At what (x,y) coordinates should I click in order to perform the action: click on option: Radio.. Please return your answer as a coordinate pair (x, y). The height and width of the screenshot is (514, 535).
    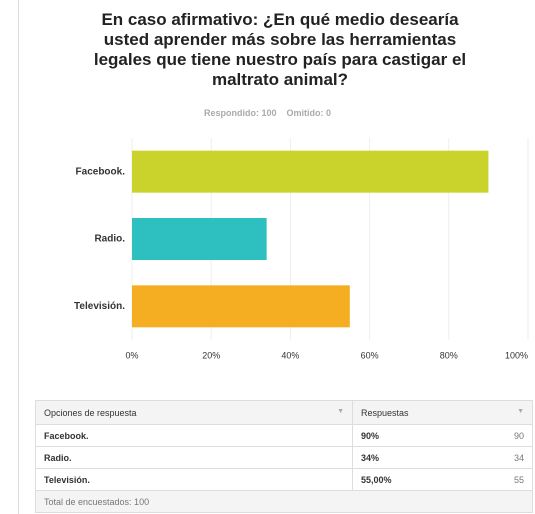
    Looking at the image, I should click on (194, 457).